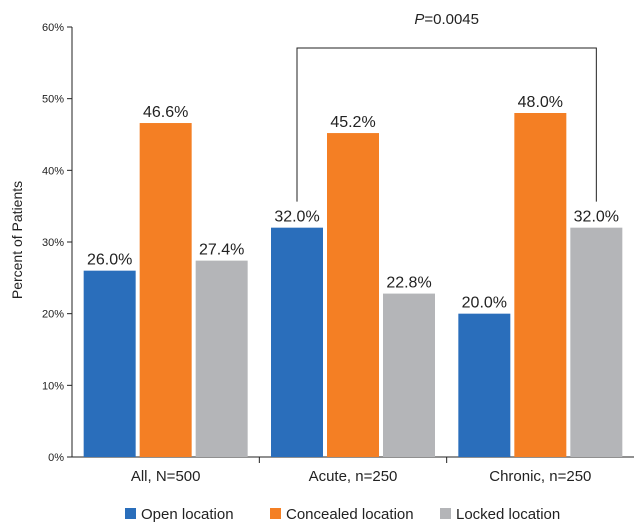 This screenshot has height=529, width=636. Describe the element at coordinates (56, 458) in the screenshot. I see `y-tick-label: 0%` at that location.